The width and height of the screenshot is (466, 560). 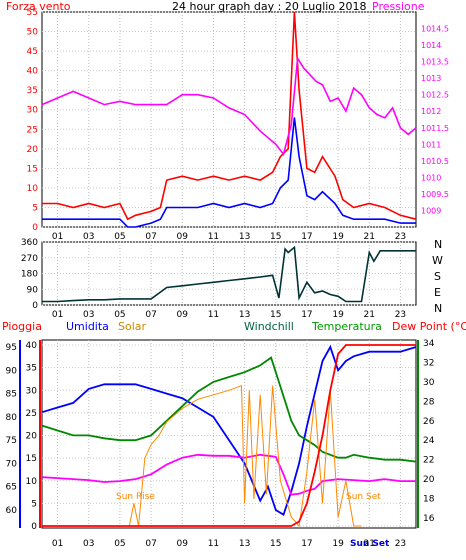 I want to click on bottom-x-tick-label: 01, so click(x=57, y=544).